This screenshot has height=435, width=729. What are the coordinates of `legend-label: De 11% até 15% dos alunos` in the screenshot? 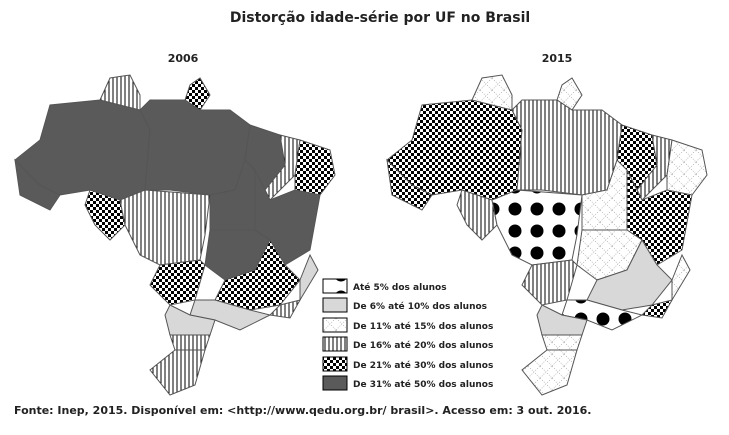 It's located at (423, 326).